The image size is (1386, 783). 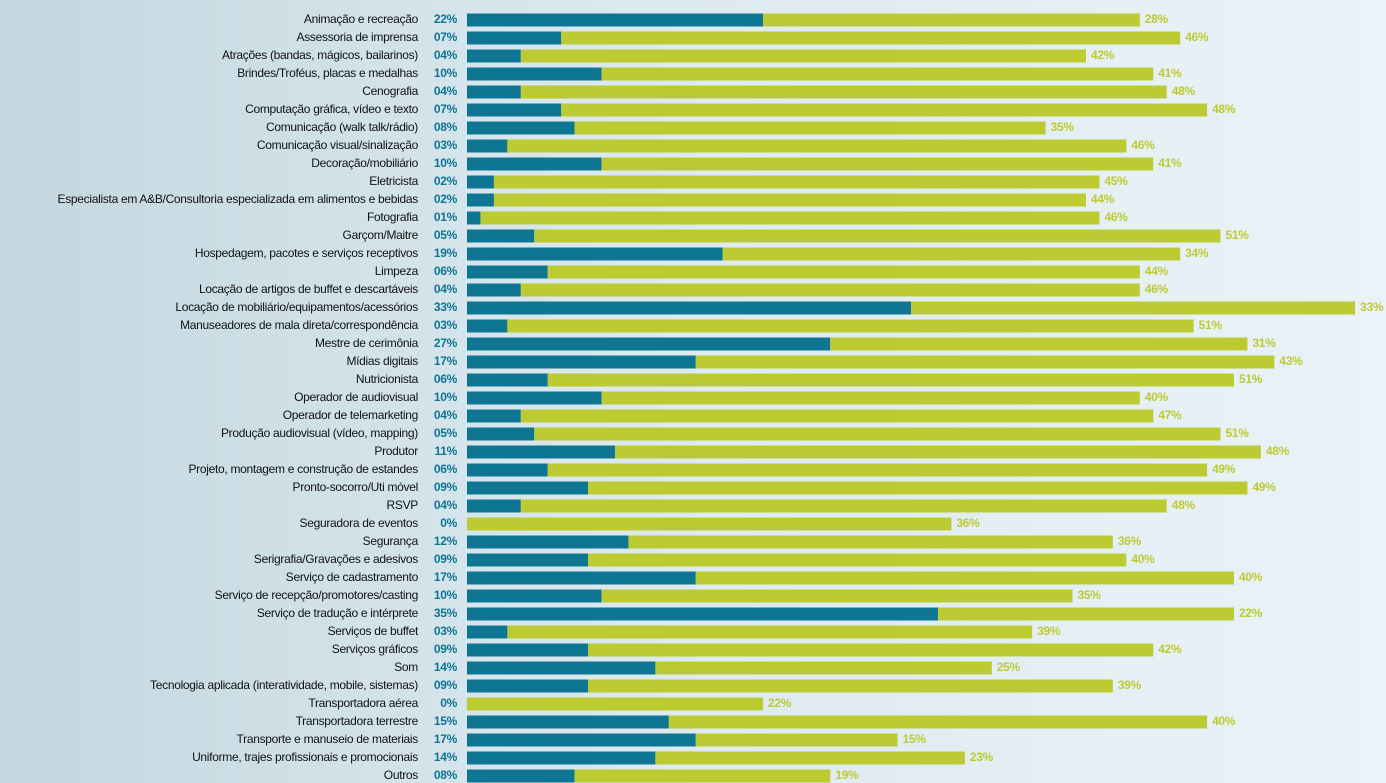 What do you see at coordinates (393, 217) in the screenshot?
I see `category-label: Fotografia` at bounding box center [393, 217].